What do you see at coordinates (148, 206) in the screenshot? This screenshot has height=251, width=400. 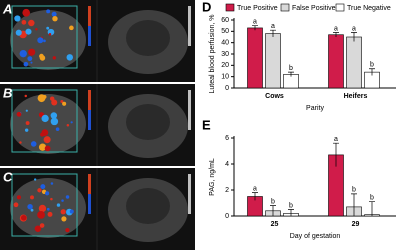 I see `corpus-luteum` at bounding box center [148, 206].